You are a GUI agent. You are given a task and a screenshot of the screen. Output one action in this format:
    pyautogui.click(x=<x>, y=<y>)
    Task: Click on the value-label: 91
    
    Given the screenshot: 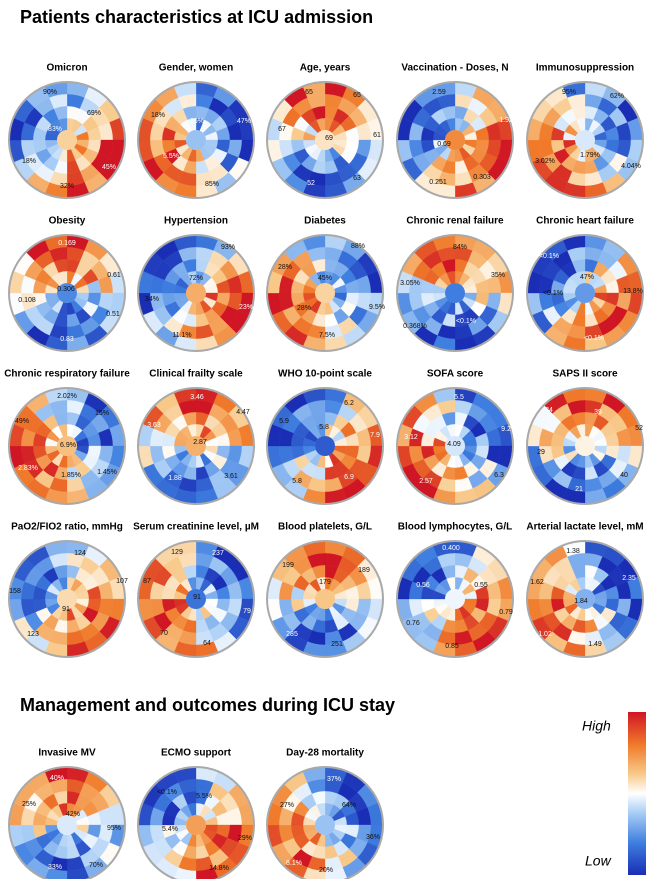 What is the action you would take?
    pyautogui.click(x=197, y=597)
    